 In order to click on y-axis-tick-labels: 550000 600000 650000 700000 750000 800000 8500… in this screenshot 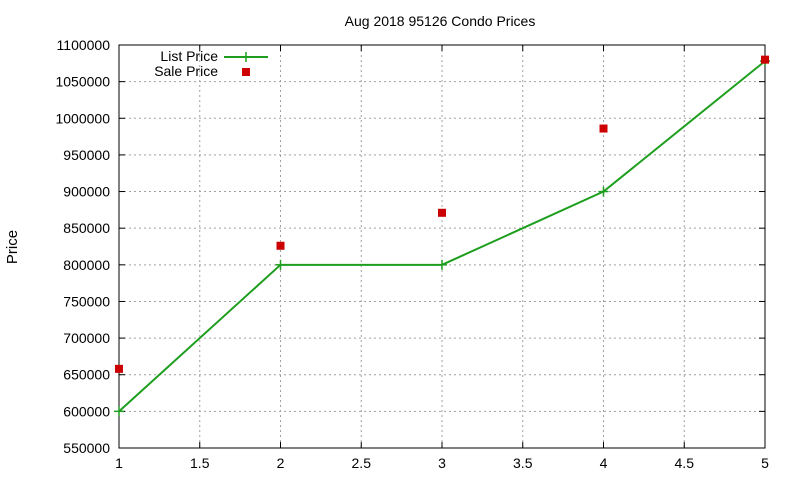, I will do `click(82, 246)`.